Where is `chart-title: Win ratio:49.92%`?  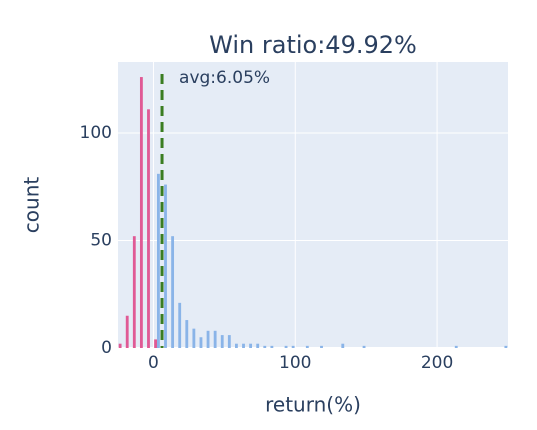
chart-title: Win ratio:49.92% is located at coordinates (313, 45).